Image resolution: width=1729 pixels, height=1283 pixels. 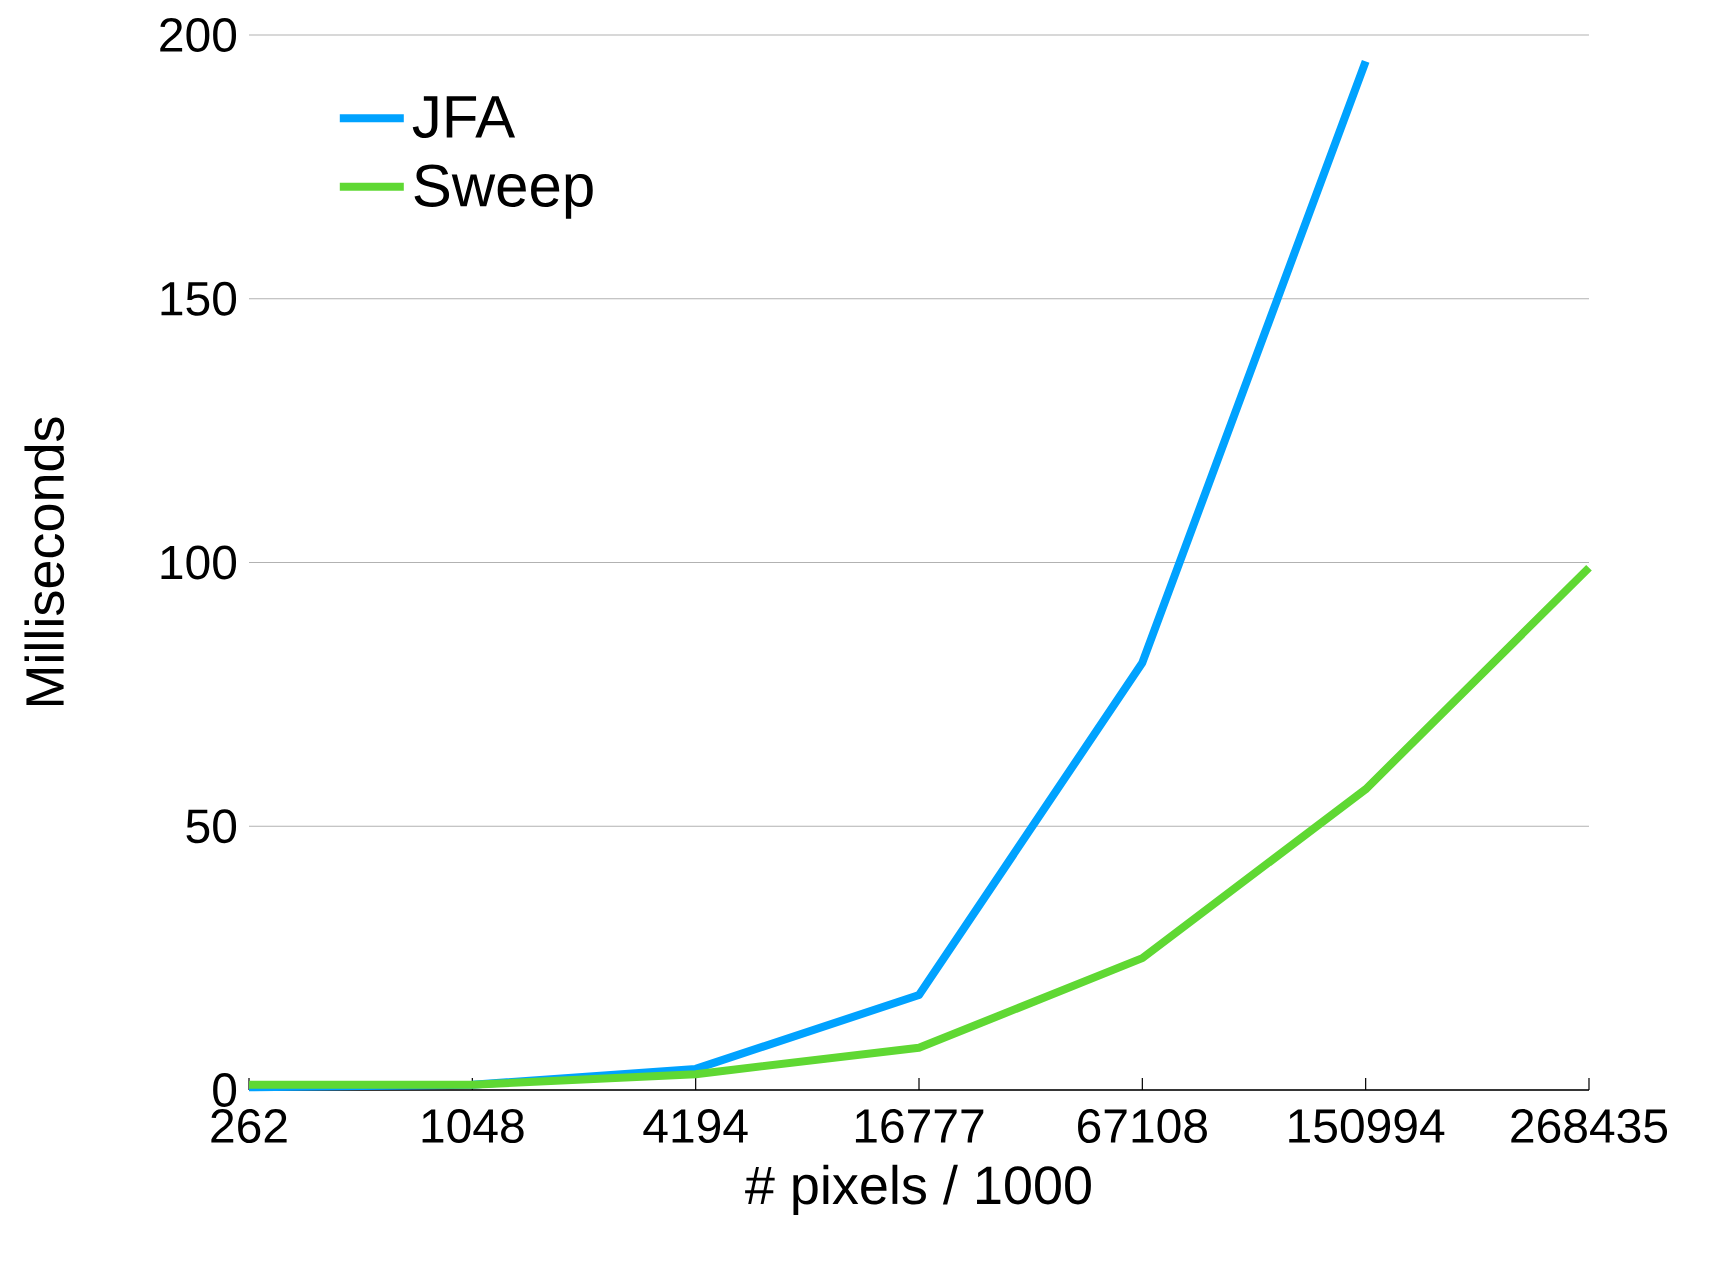 What do you see at coordinates (695, 1126) in the screenshot?
I see `x-tick-label: 4194` at bounding box center [695, 1126].